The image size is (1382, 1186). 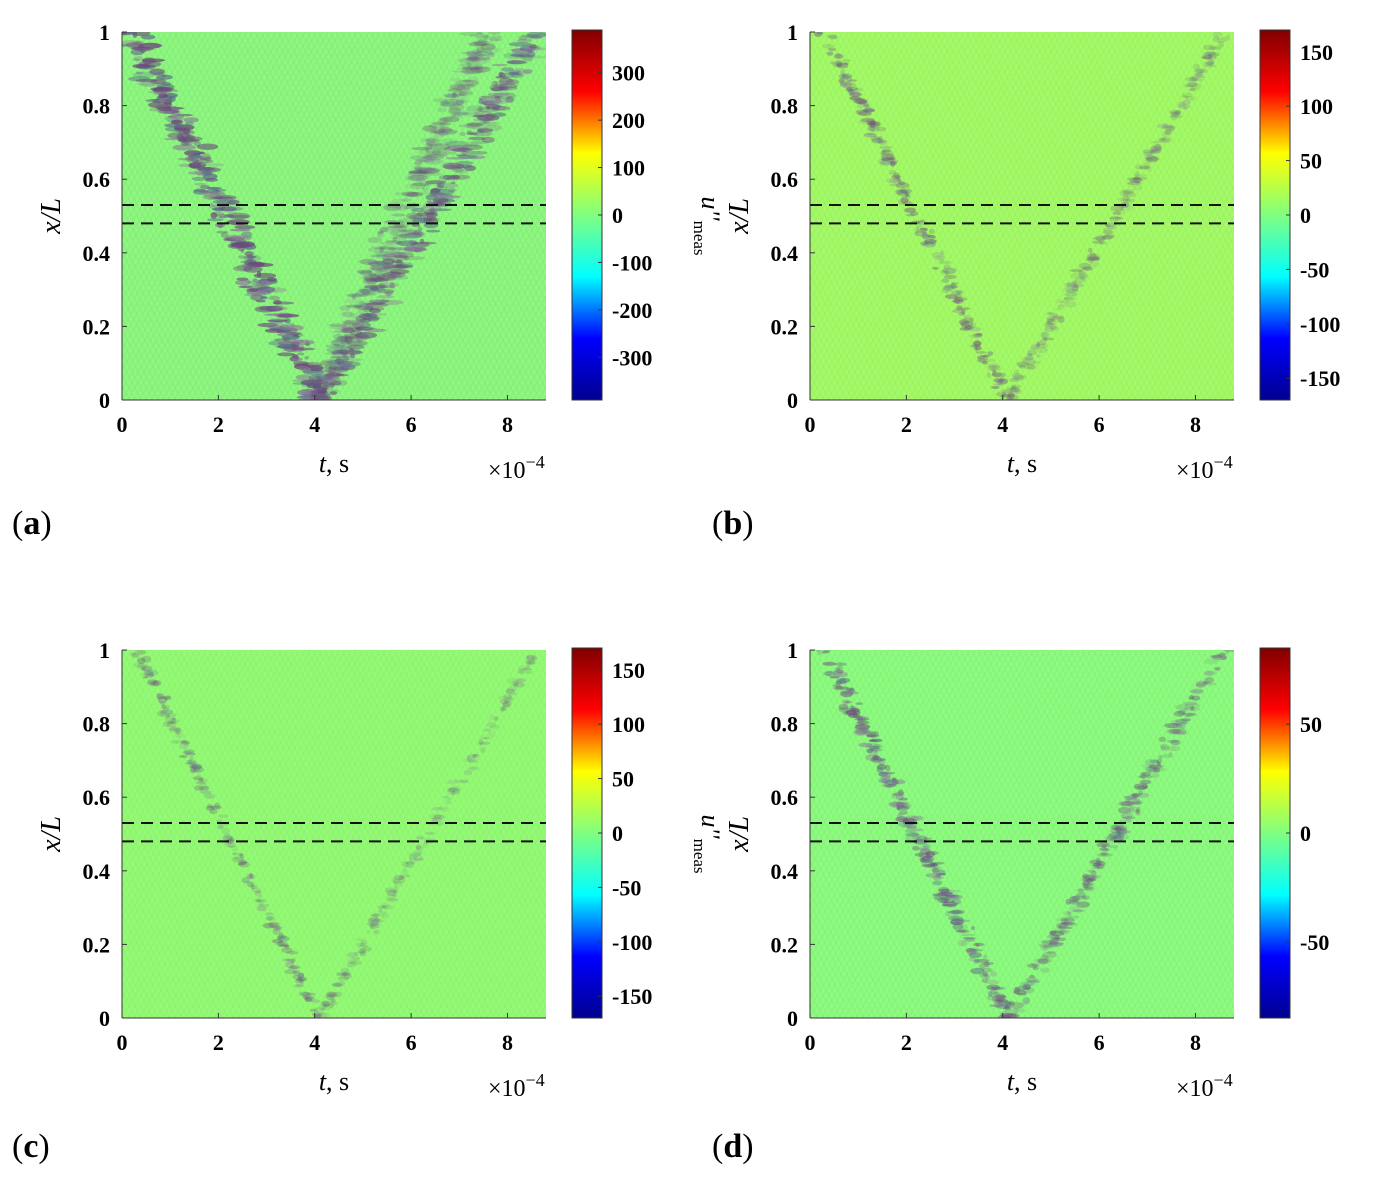 I want to click on reflected-wave-secondary, so click(x=402, y=216).